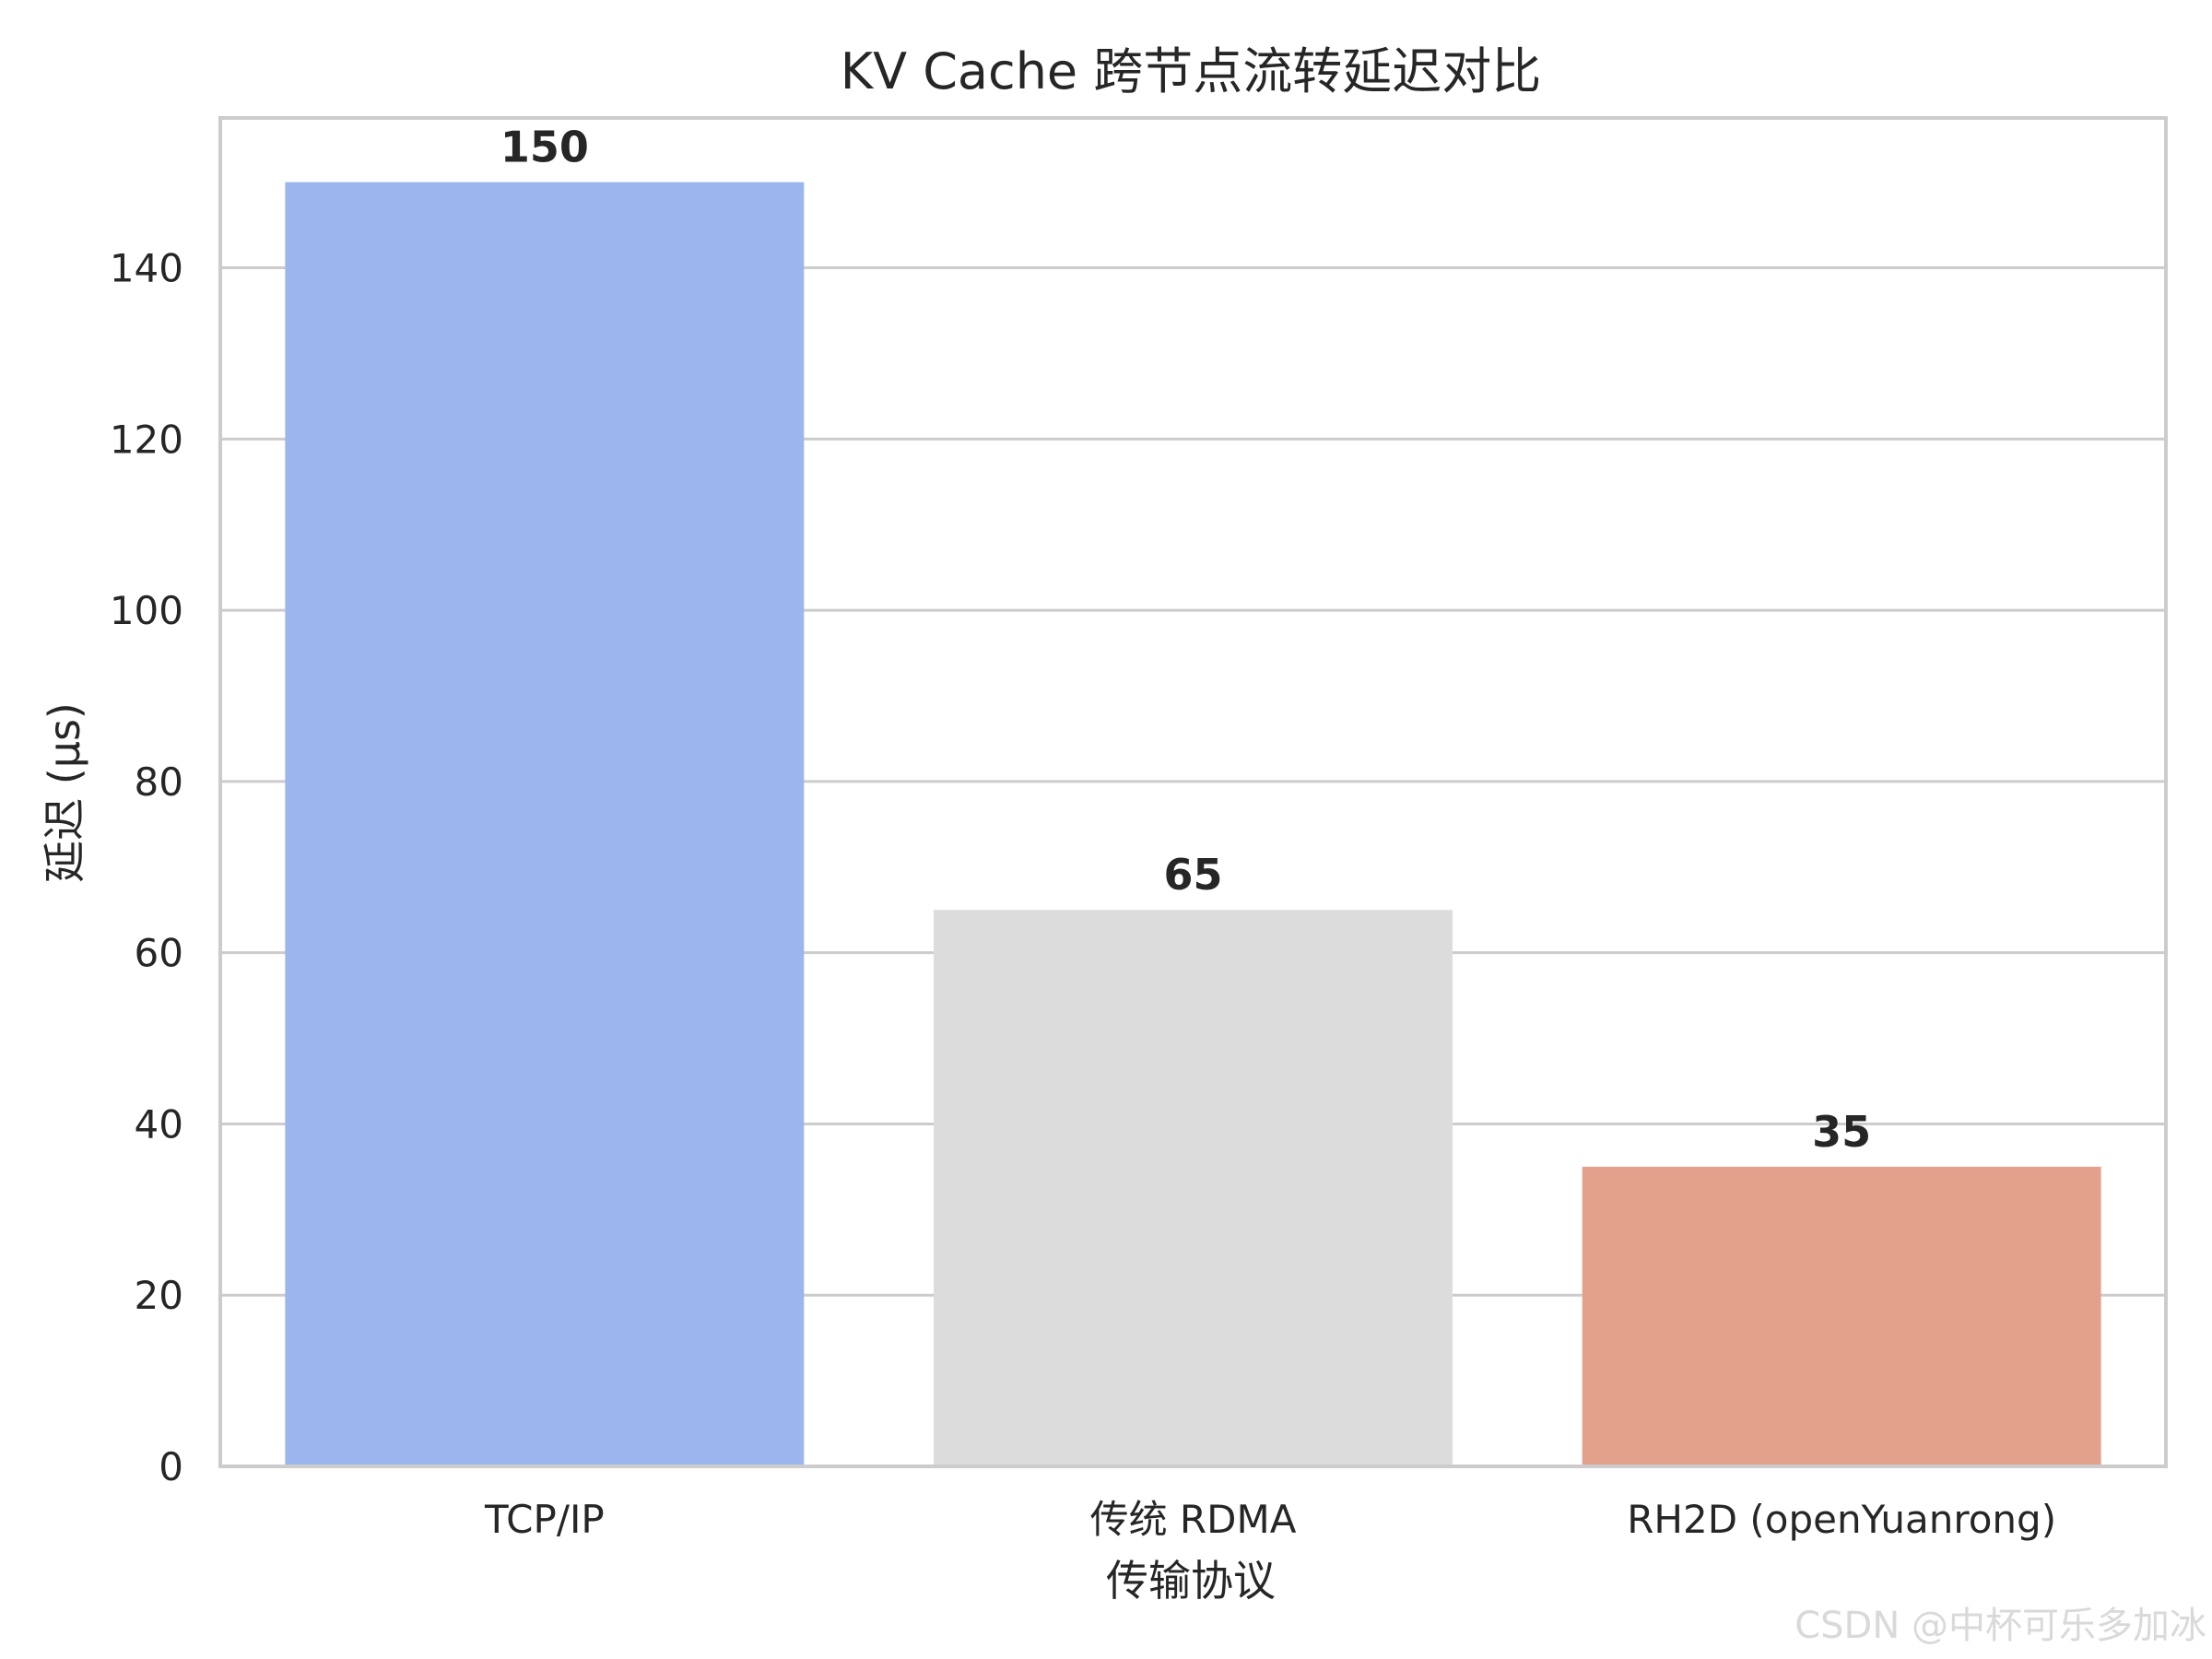  What do you see at coordinates (146, 867) in the screenshot?
I see `y-axis-ticks: 0 20 40 60 80 100 120 140` at bounding box center [146, 867].